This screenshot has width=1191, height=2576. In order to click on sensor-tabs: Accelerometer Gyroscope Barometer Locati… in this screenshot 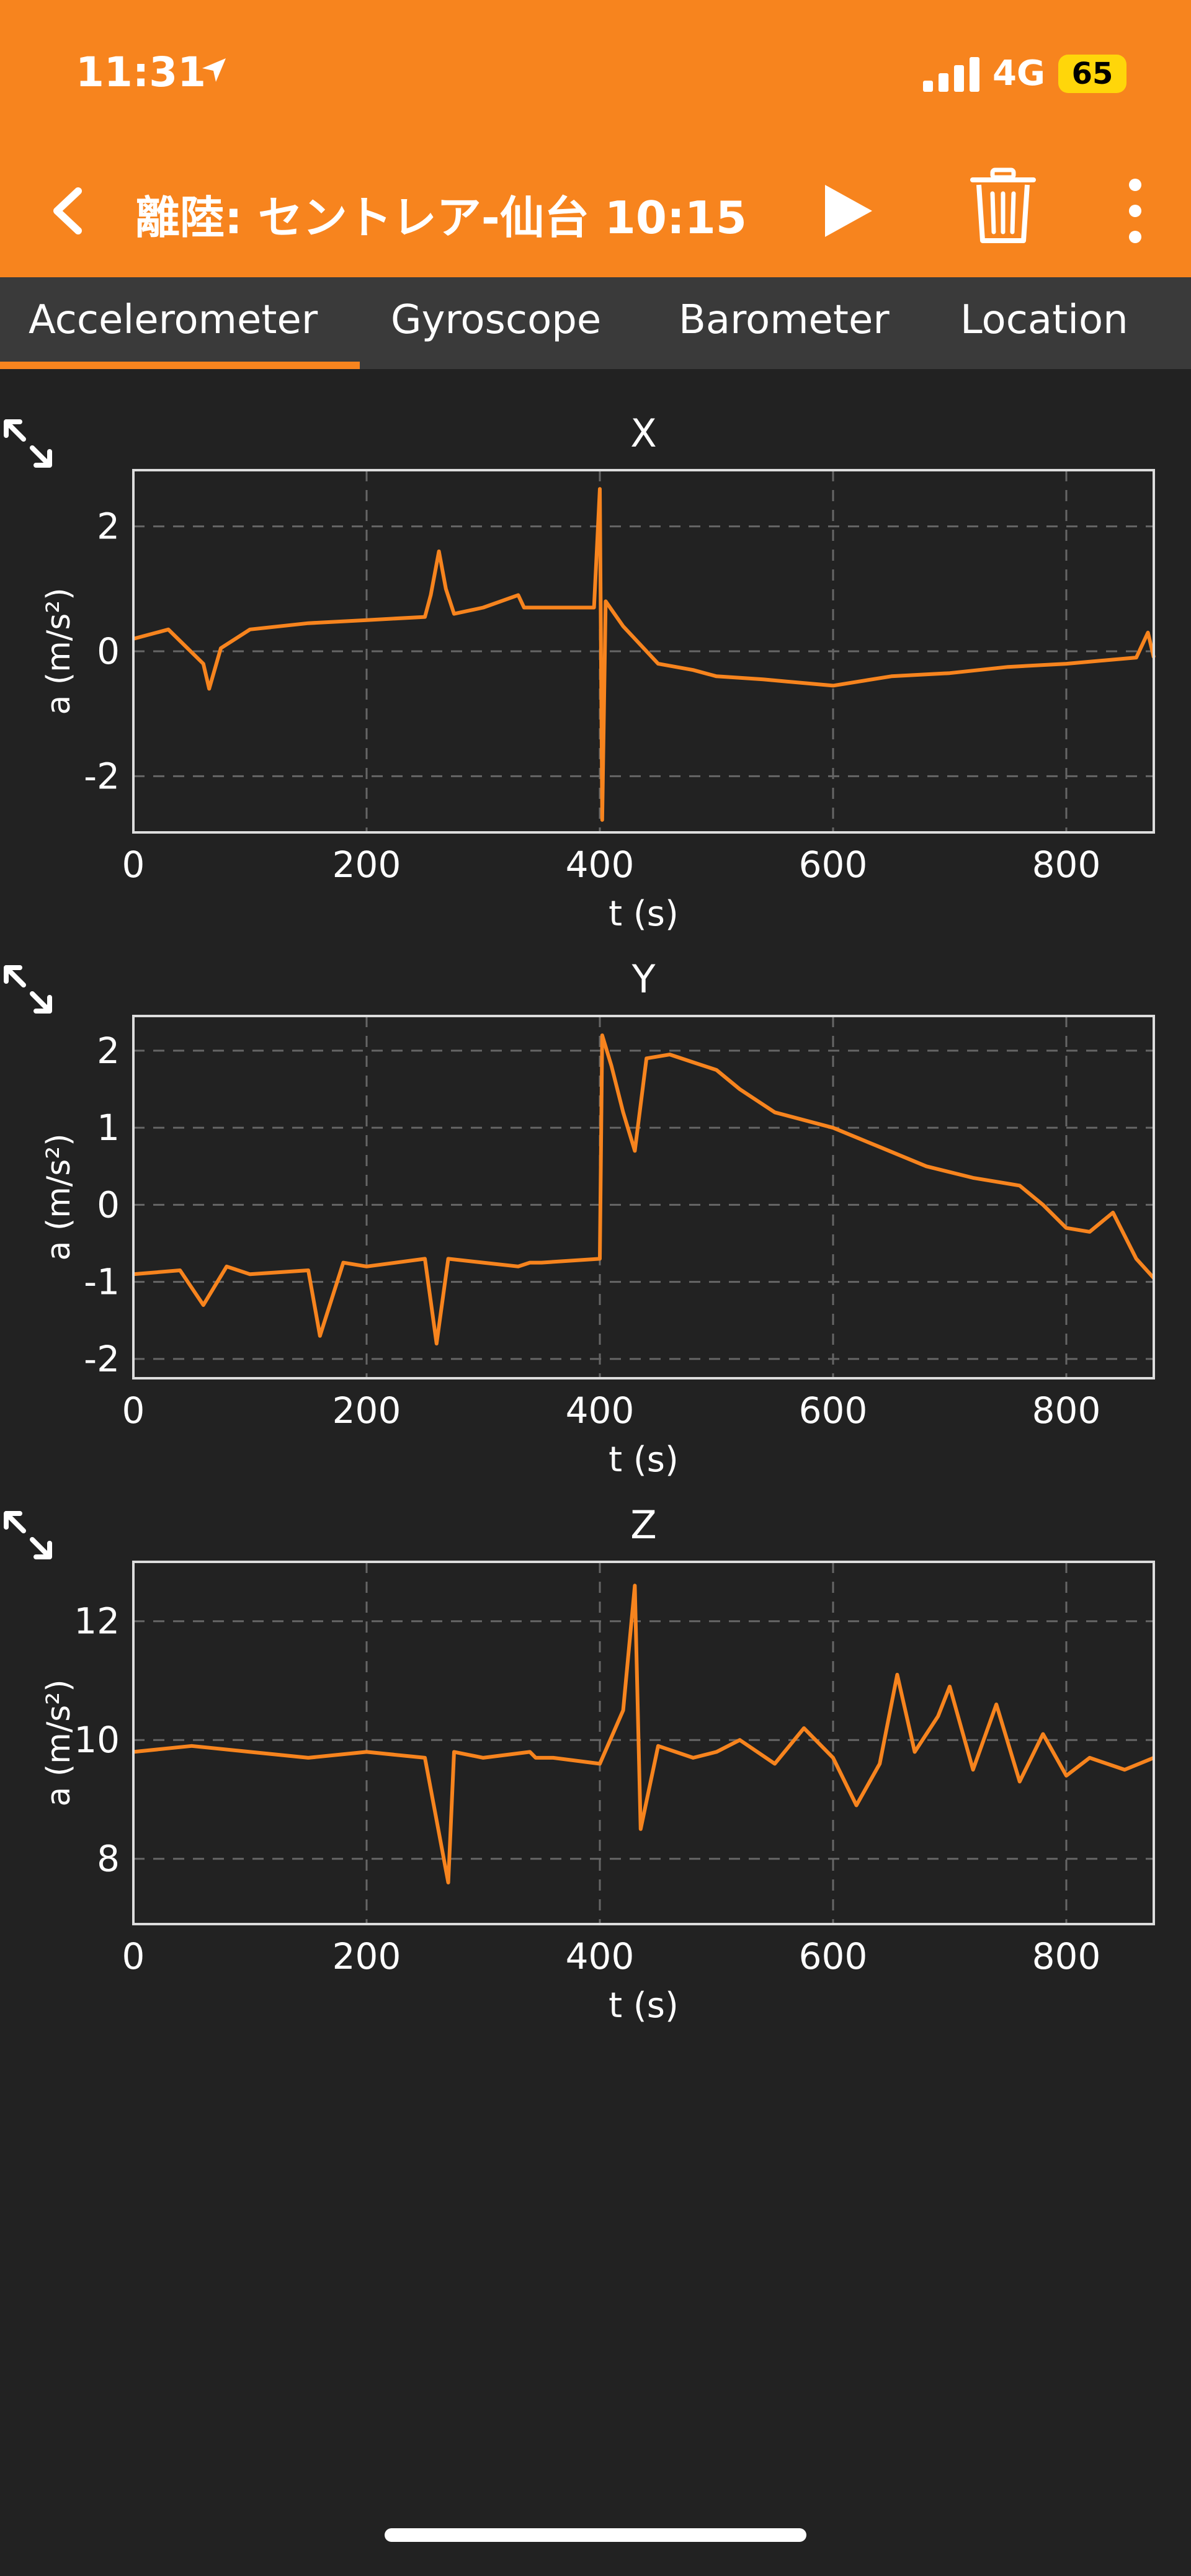, I will do `click(595, 323)`.